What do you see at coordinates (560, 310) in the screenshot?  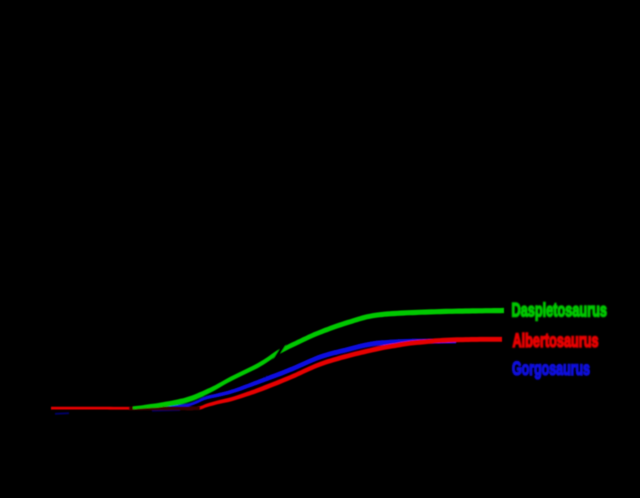 I see `svg-text: Daspletosaurus` at bounding box center [560, 310].